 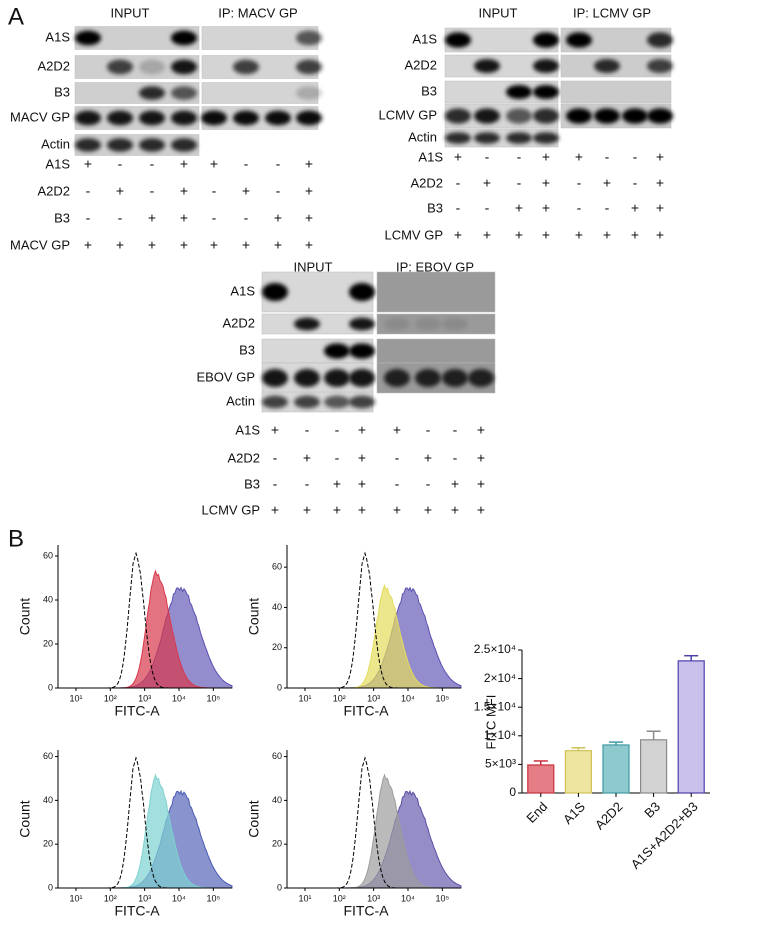 I want to click on x-tick-label: End, so click(x=536, y=812).